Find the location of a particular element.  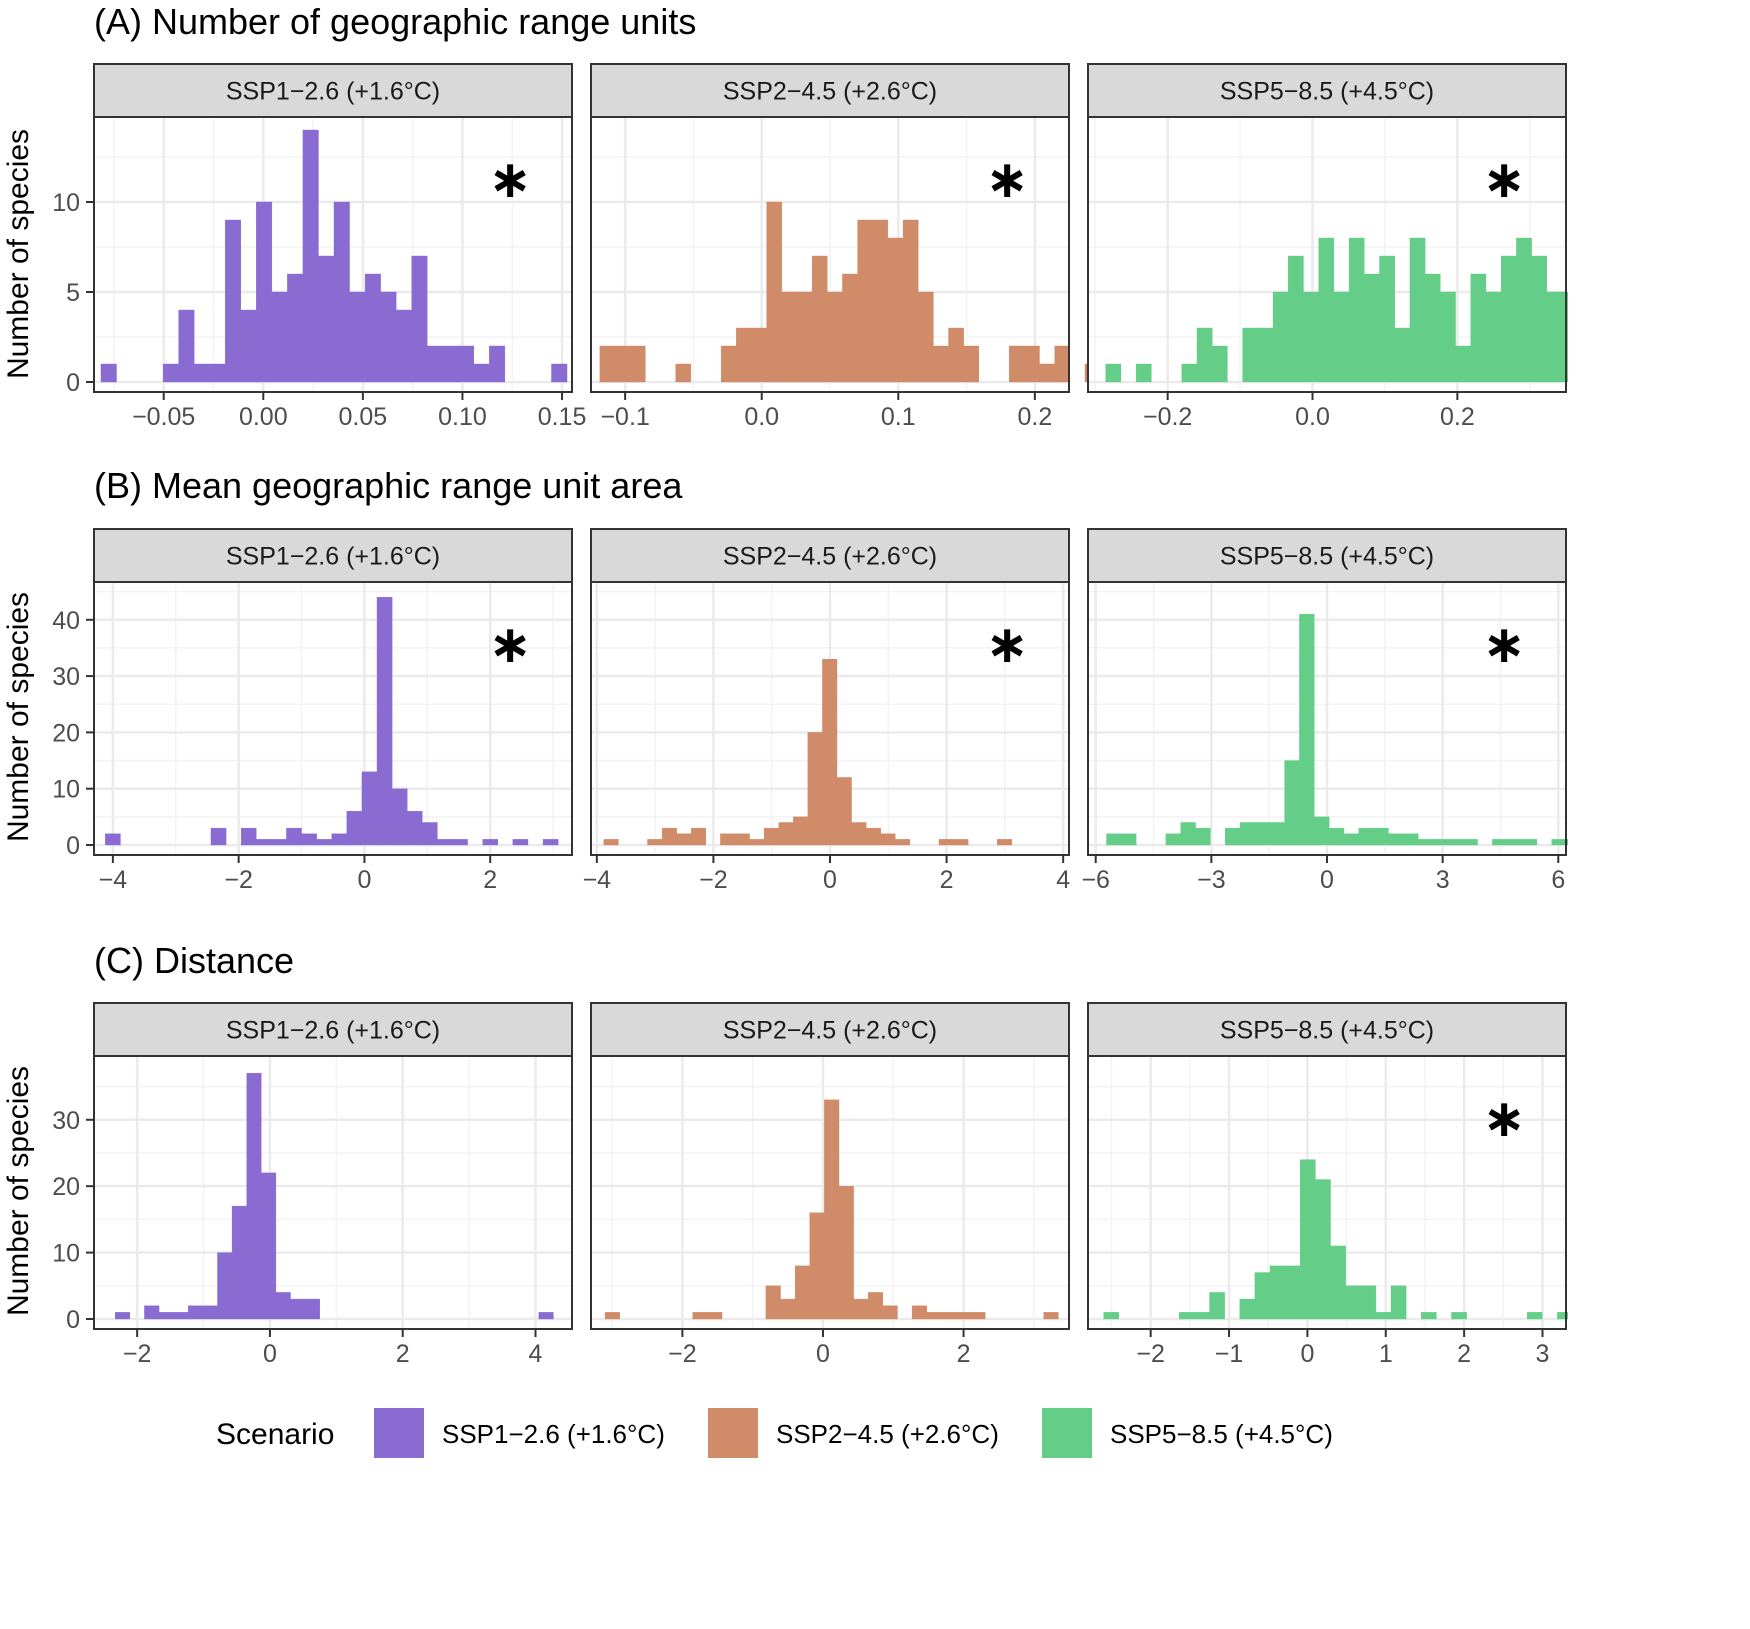

y-tick-label: 30 is located at coordinates (66, 677).